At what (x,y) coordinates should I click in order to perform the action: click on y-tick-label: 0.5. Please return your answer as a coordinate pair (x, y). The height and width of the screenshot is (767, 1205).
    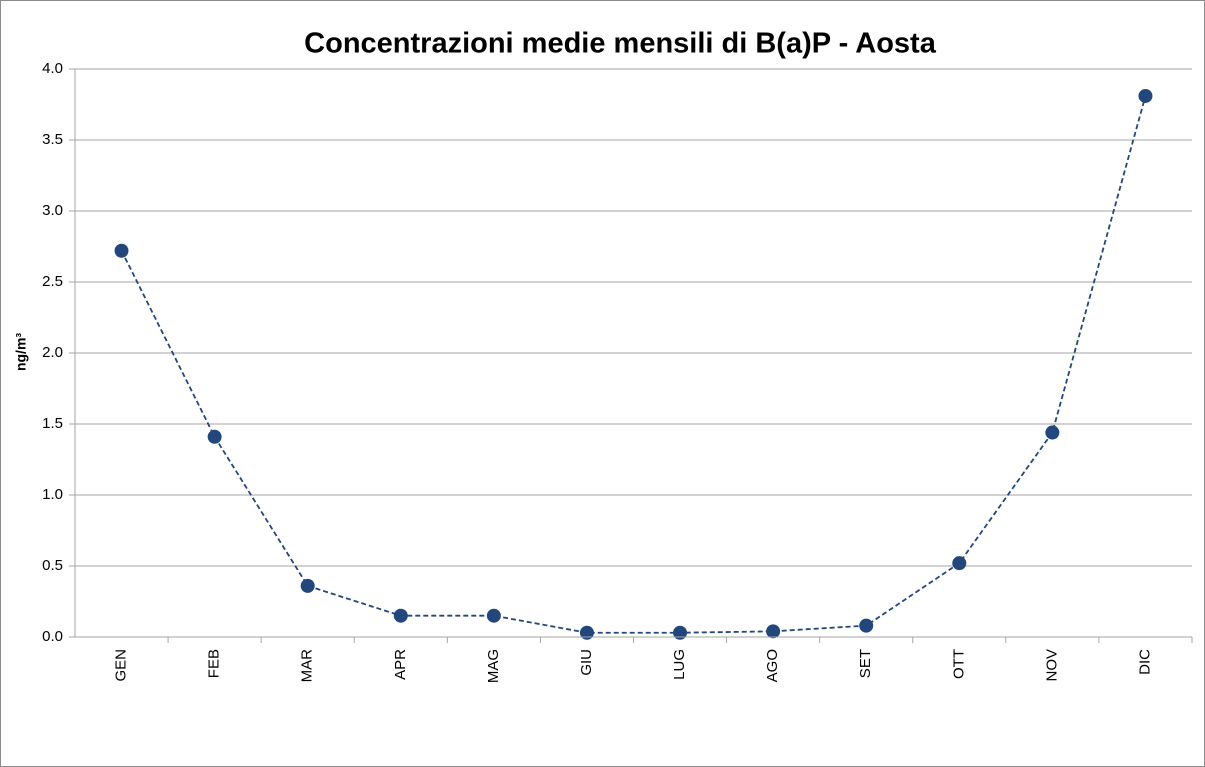
    Looking at the image, I should click on (52, 565).